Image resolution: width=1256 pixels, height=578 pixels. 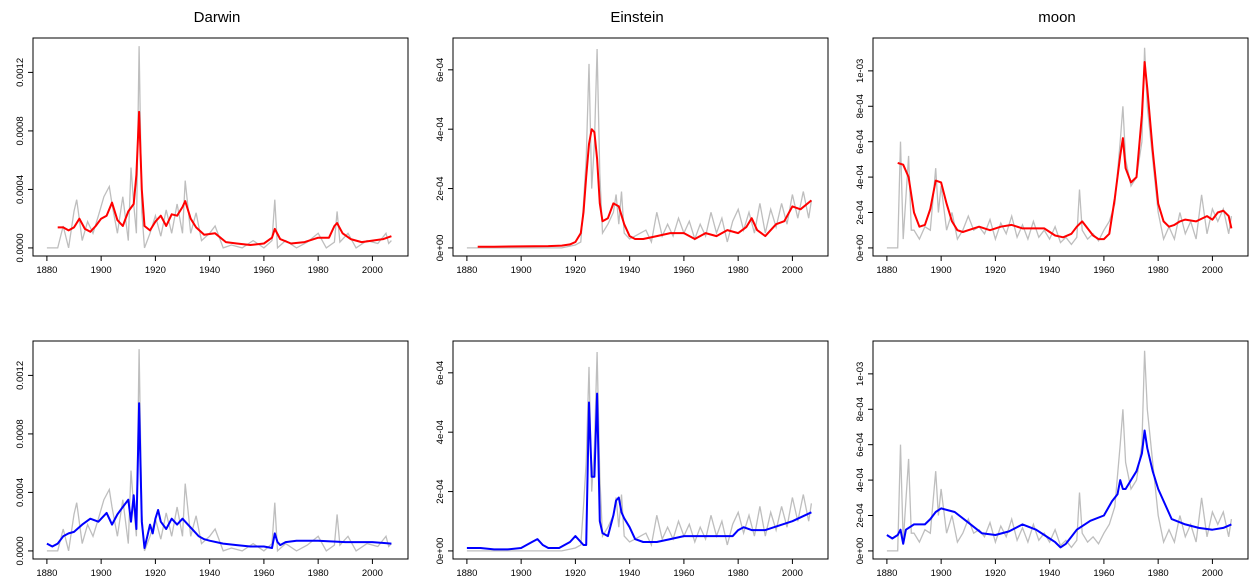 I want to click on moon-bottom-smoothed-line, so click(x=1059, y=489).